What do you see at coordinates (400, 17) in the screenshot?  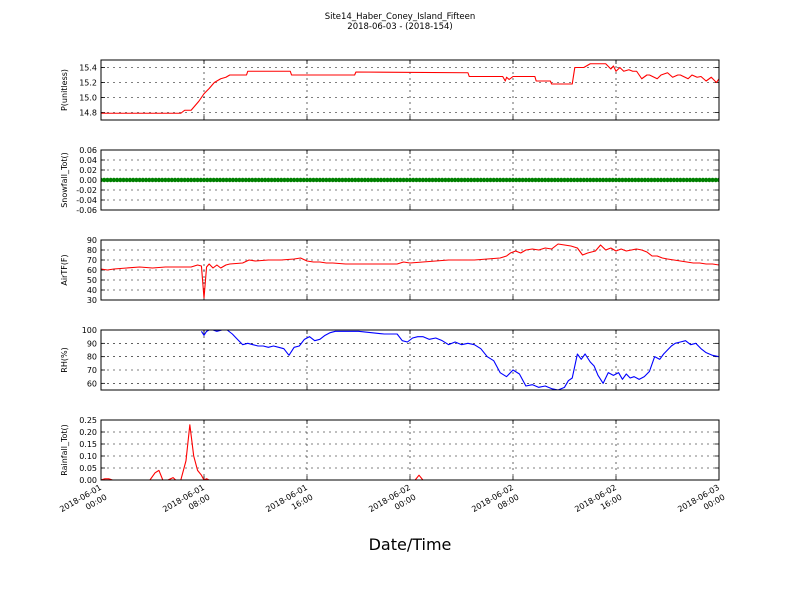 I see `chart-title: Site14_Haber_Coney_Island_Fifteen` at bounding box center [400, 17].